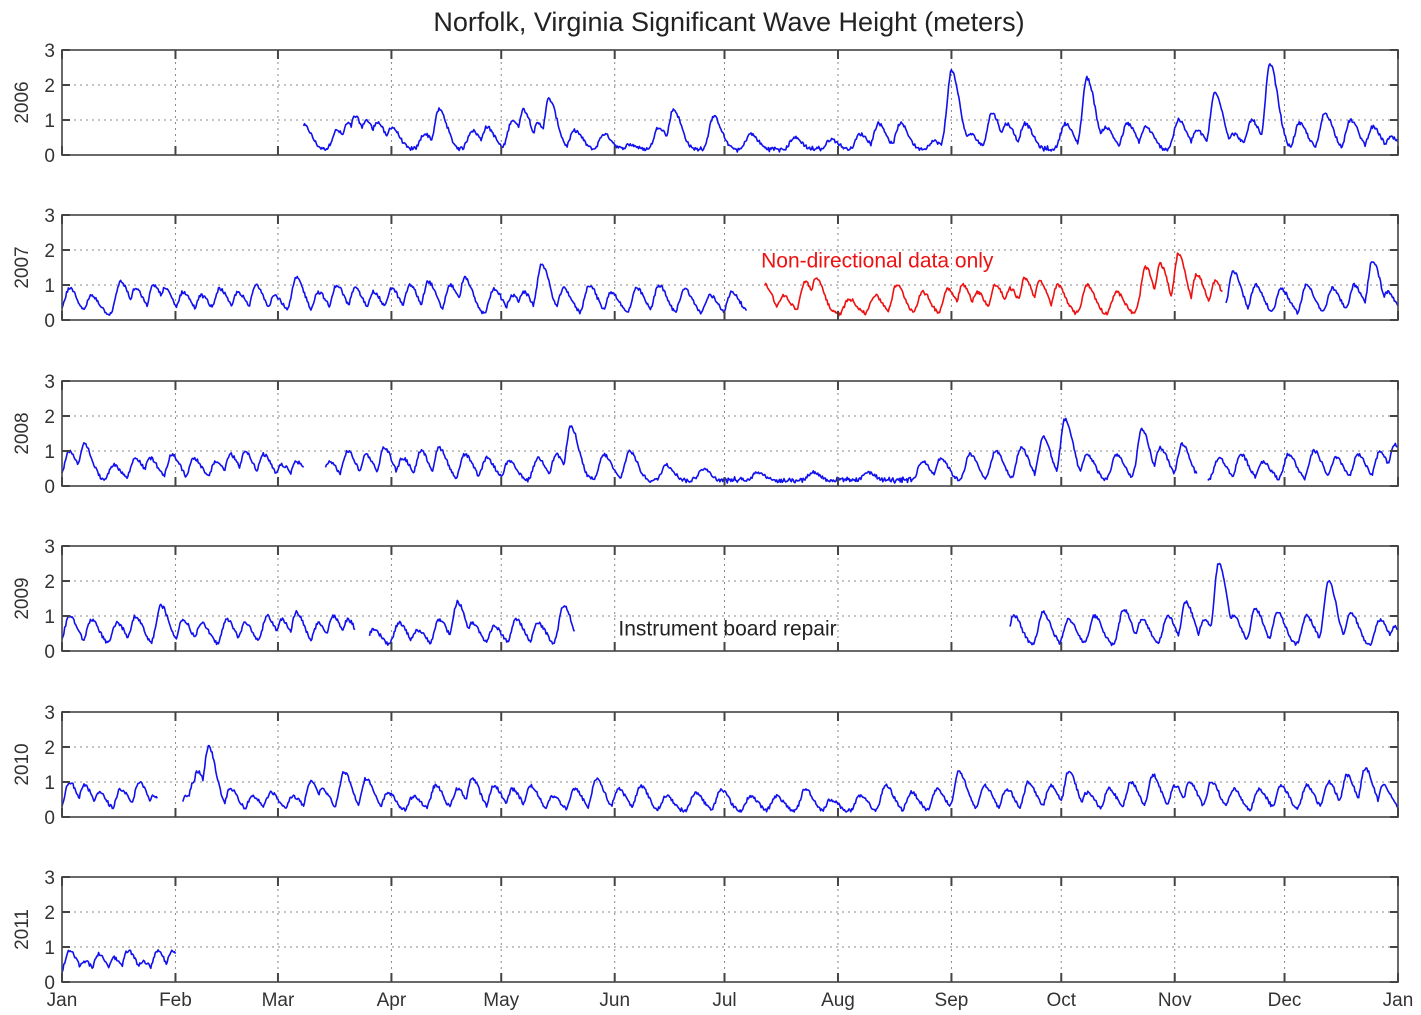 Image resolution: width=1421 pixels, height=1015 pixels. What do you see at coordinates (22, 598) in the screenshot?
I see `panel-year-label: 2009` at bounding box center [22, 598].